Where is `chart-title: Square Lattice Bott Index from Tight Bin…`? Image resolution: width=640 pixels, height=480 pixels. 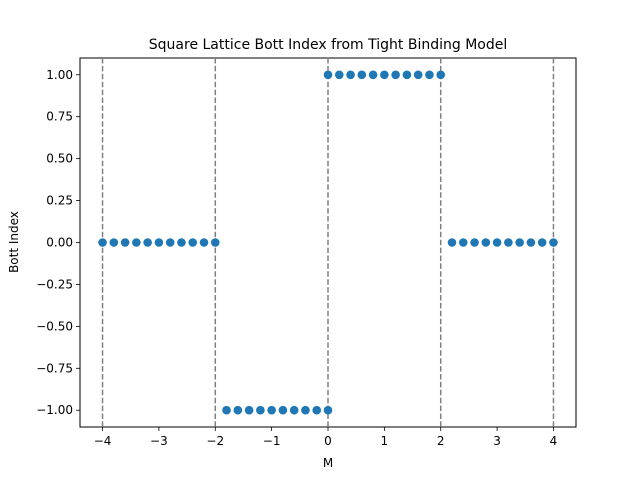
chart-title: Square Lattice Bott Index from Tight Bin… is located at coordinates (328, 45).